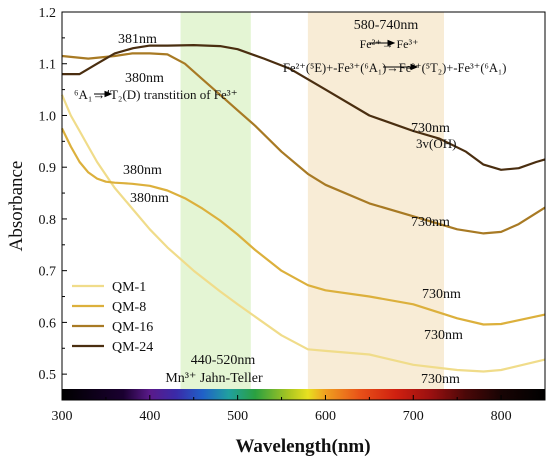 This screenshot has width=550, height=465. I want to click on y-tick-label: 1.2, so click(48, 13).